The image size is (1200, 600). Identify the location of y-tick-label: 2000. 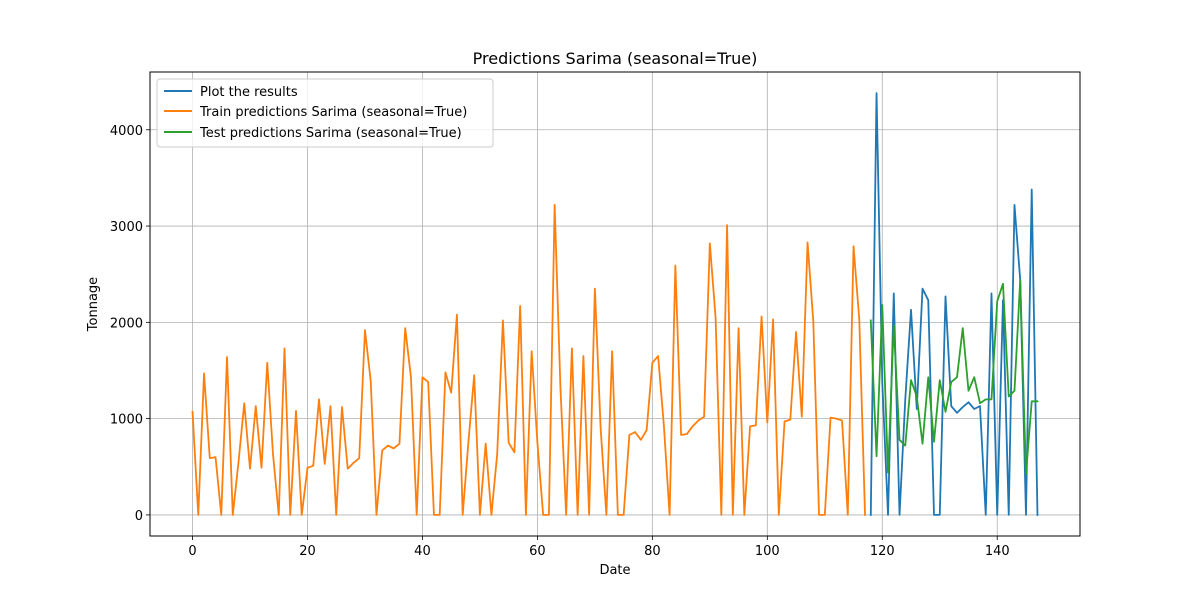
(126, 323).